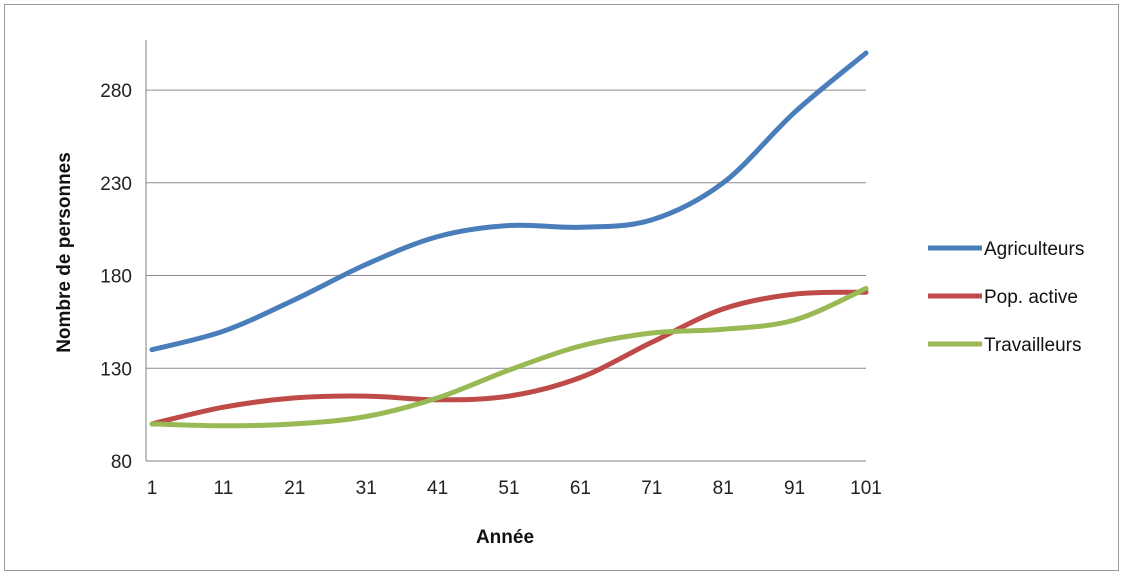 The height and width of the screenshot is (577, 1126). What do you see at coordinates (1033, 345) in the screenshot?
I see `legend-label: Travailleurs` at bounding box center [1033, 345].